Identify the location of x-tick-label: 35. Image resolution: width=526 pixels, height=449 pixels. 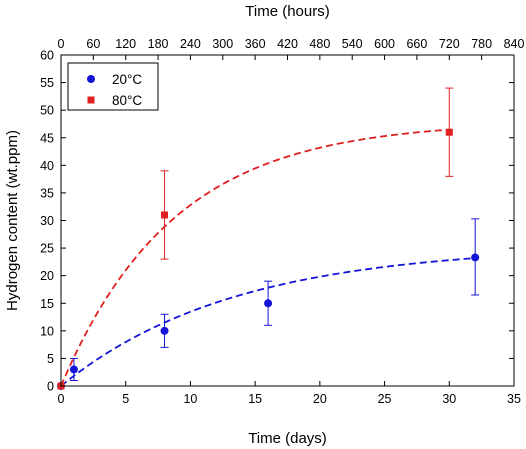
(514, 399).